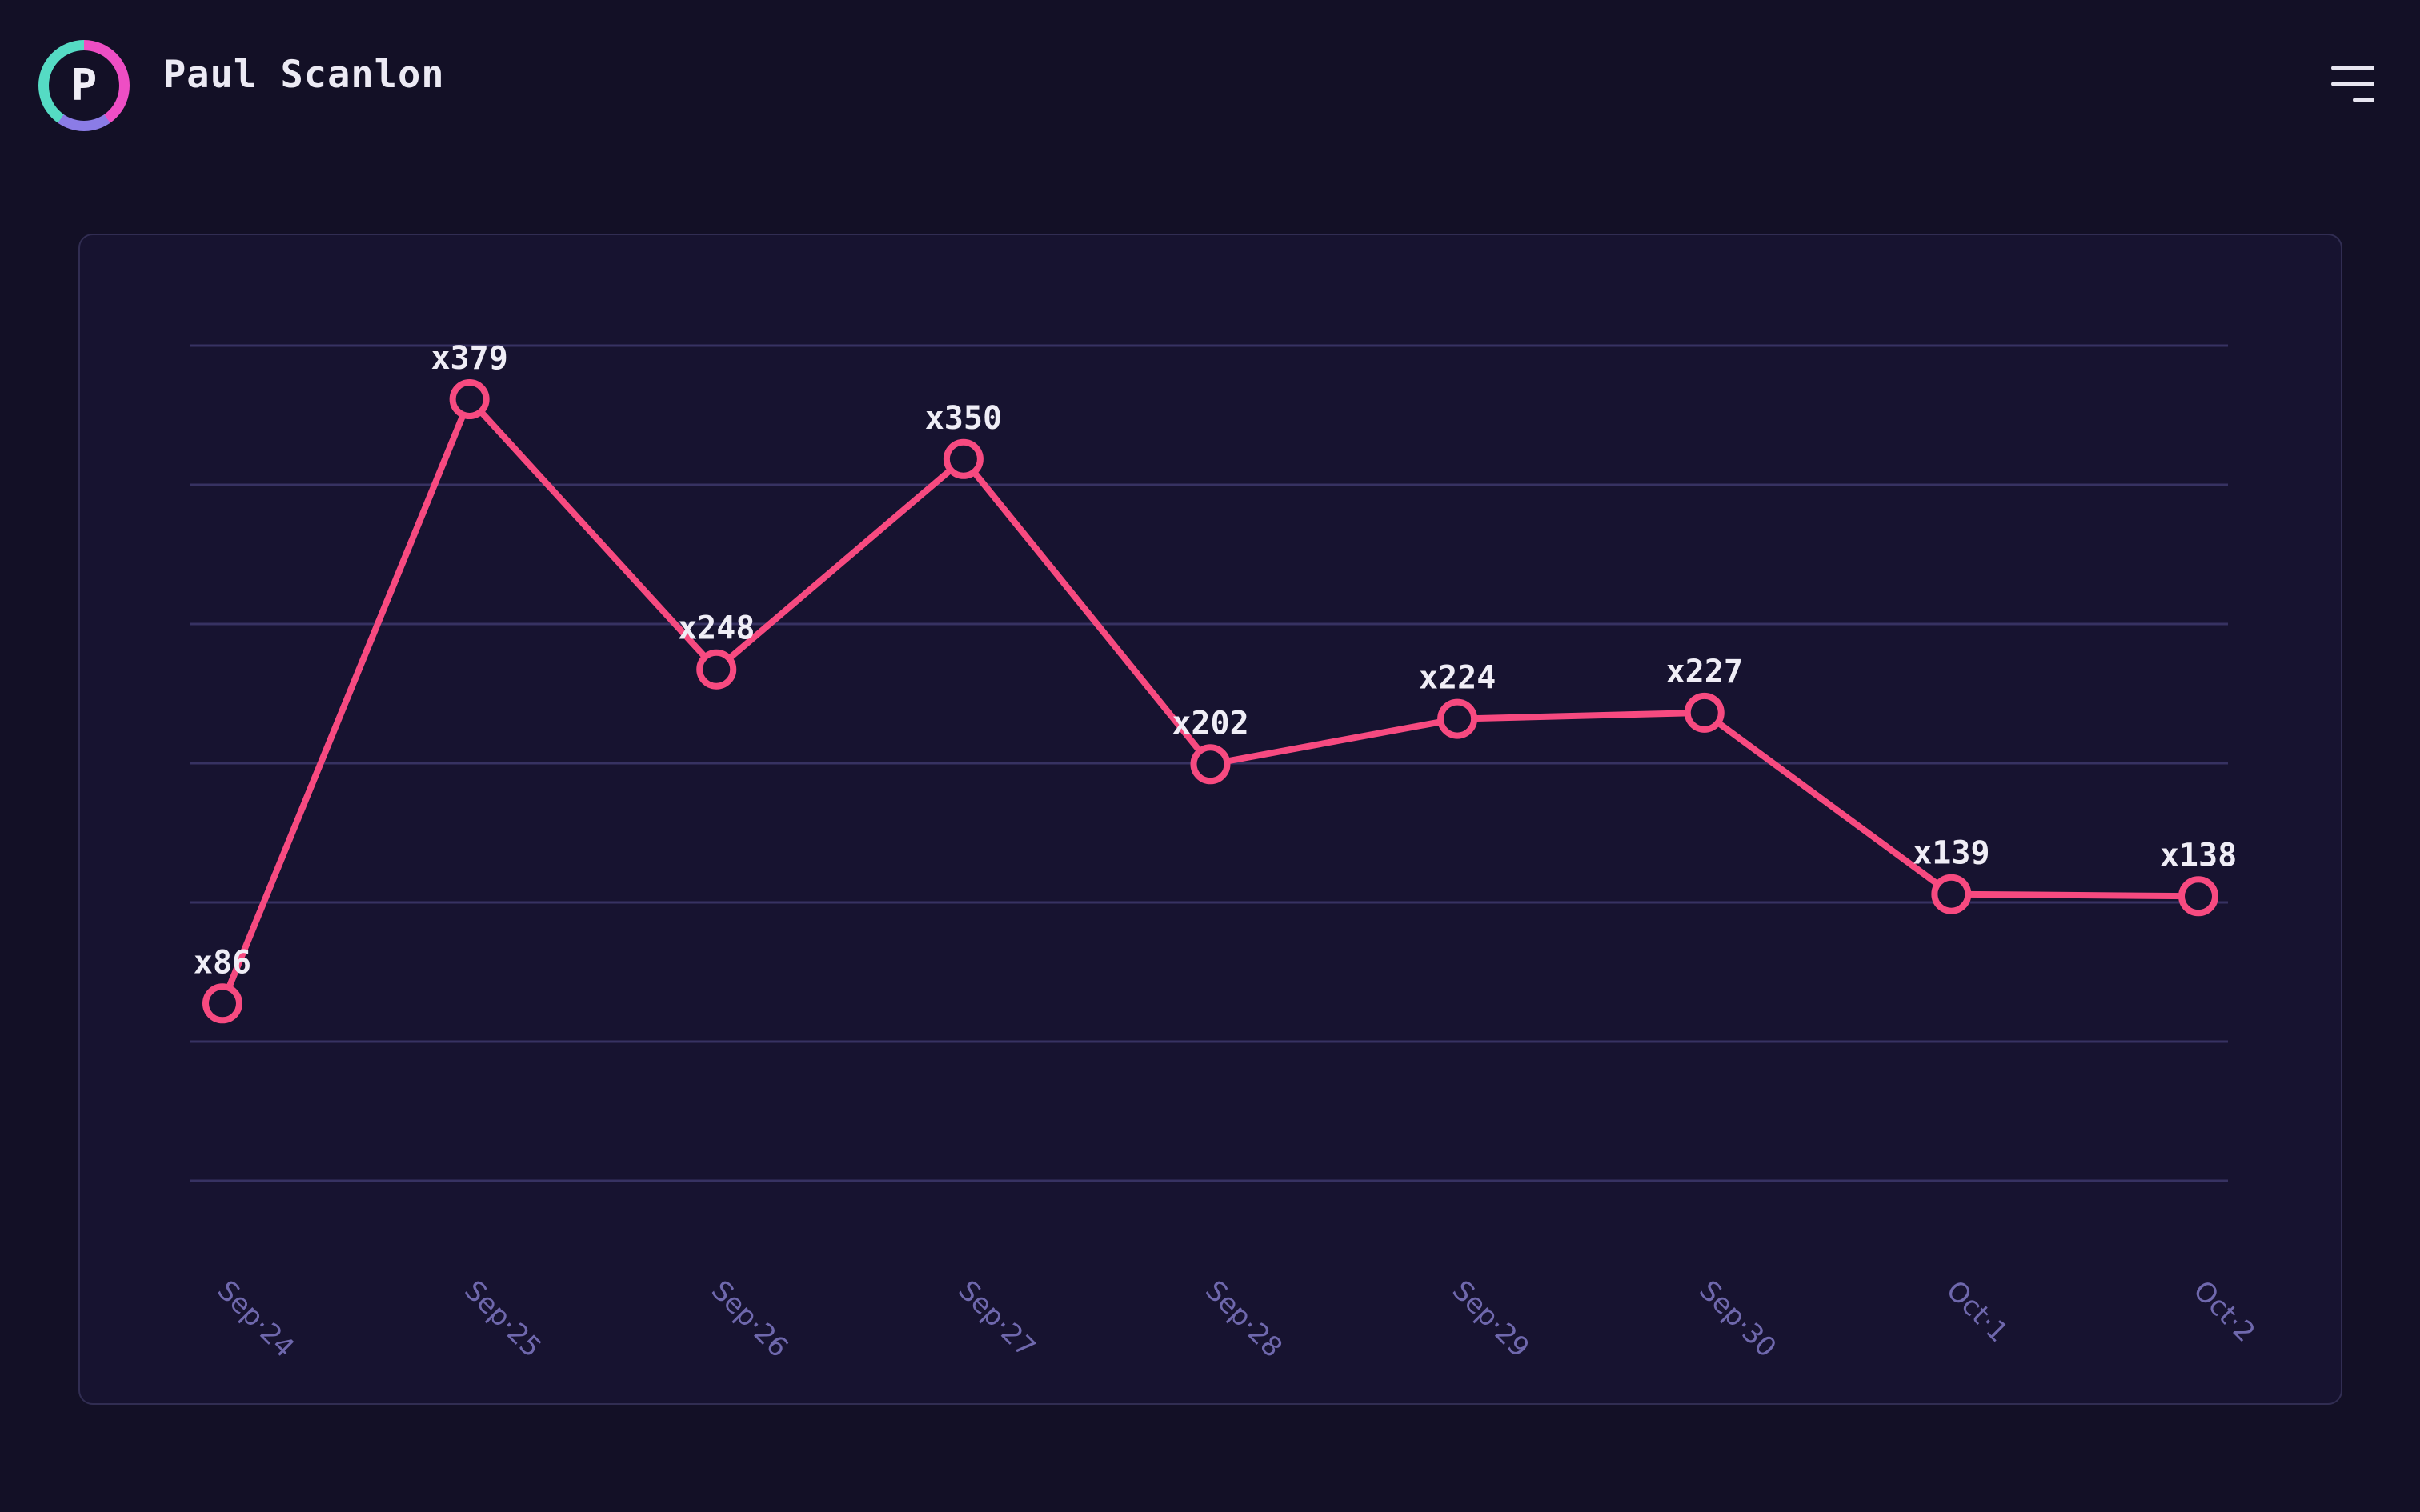  I want to click on hamburger-menu-button, so click(2352, 84).